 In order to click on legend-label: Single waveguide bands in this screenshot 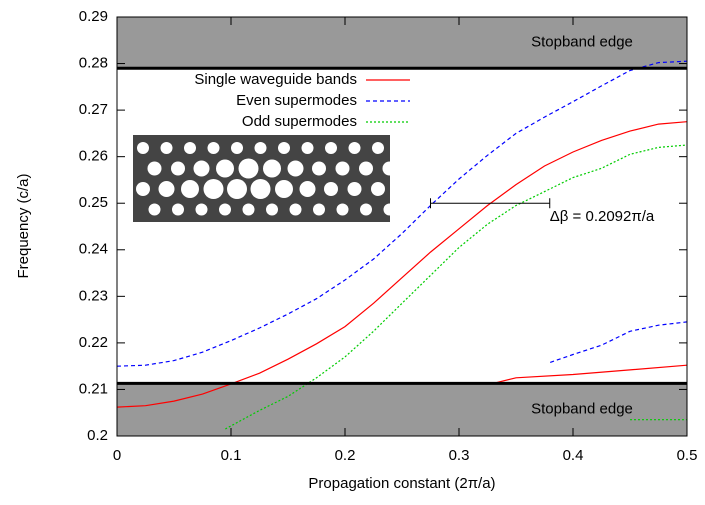, I will do `click(275, 79)`.